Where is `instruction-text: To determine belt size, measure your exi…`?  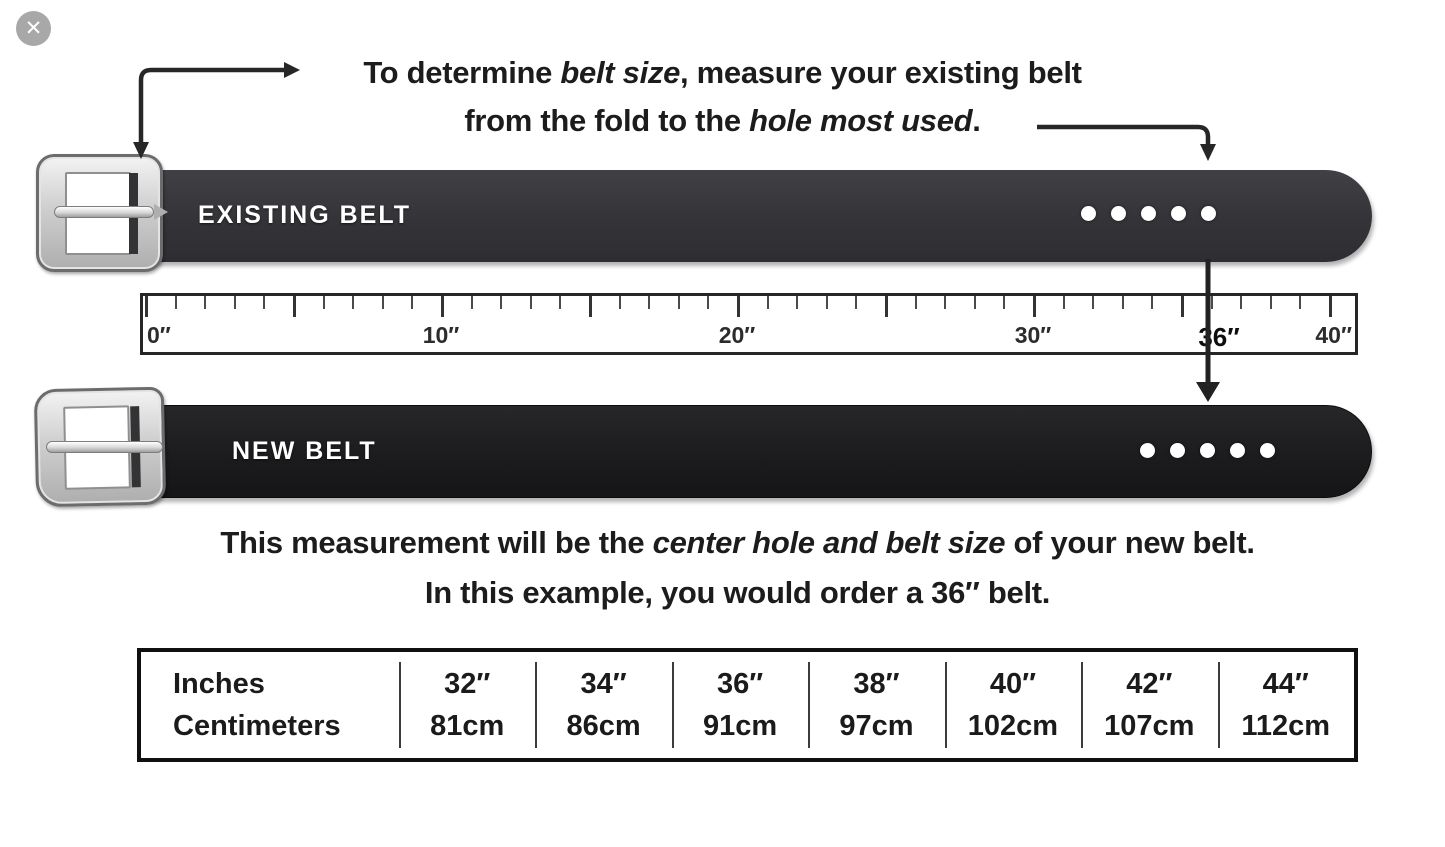 instruction-text: To determine belt size, measure your exi… is located at coordinates (722, 97).